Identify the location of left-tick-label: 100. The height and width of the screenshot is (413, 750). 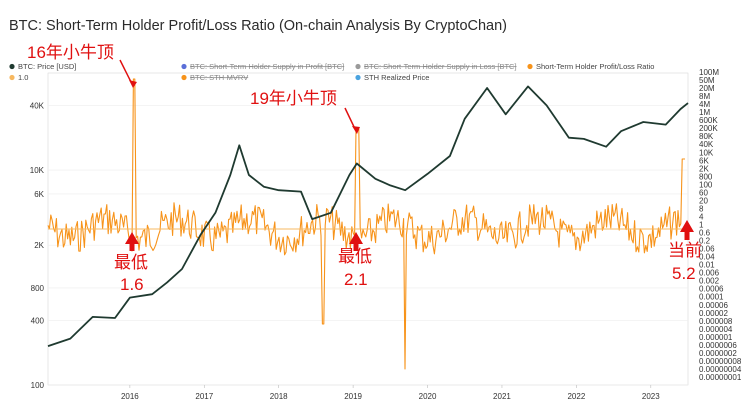
(38, 385).